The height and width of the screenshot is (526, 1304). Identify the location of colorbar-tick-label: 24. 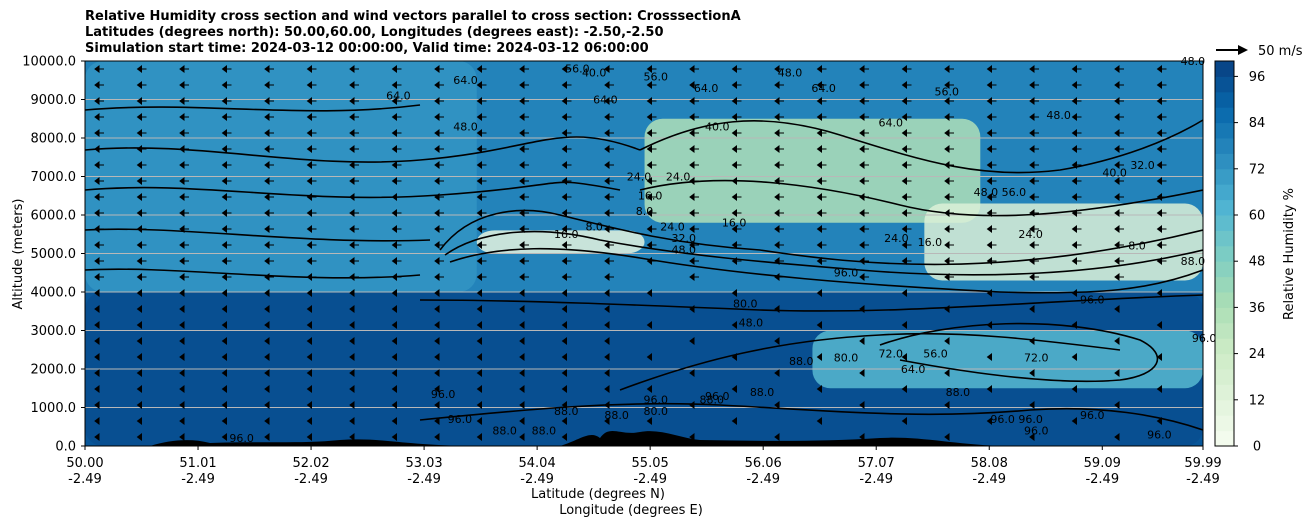
(1257, 354).